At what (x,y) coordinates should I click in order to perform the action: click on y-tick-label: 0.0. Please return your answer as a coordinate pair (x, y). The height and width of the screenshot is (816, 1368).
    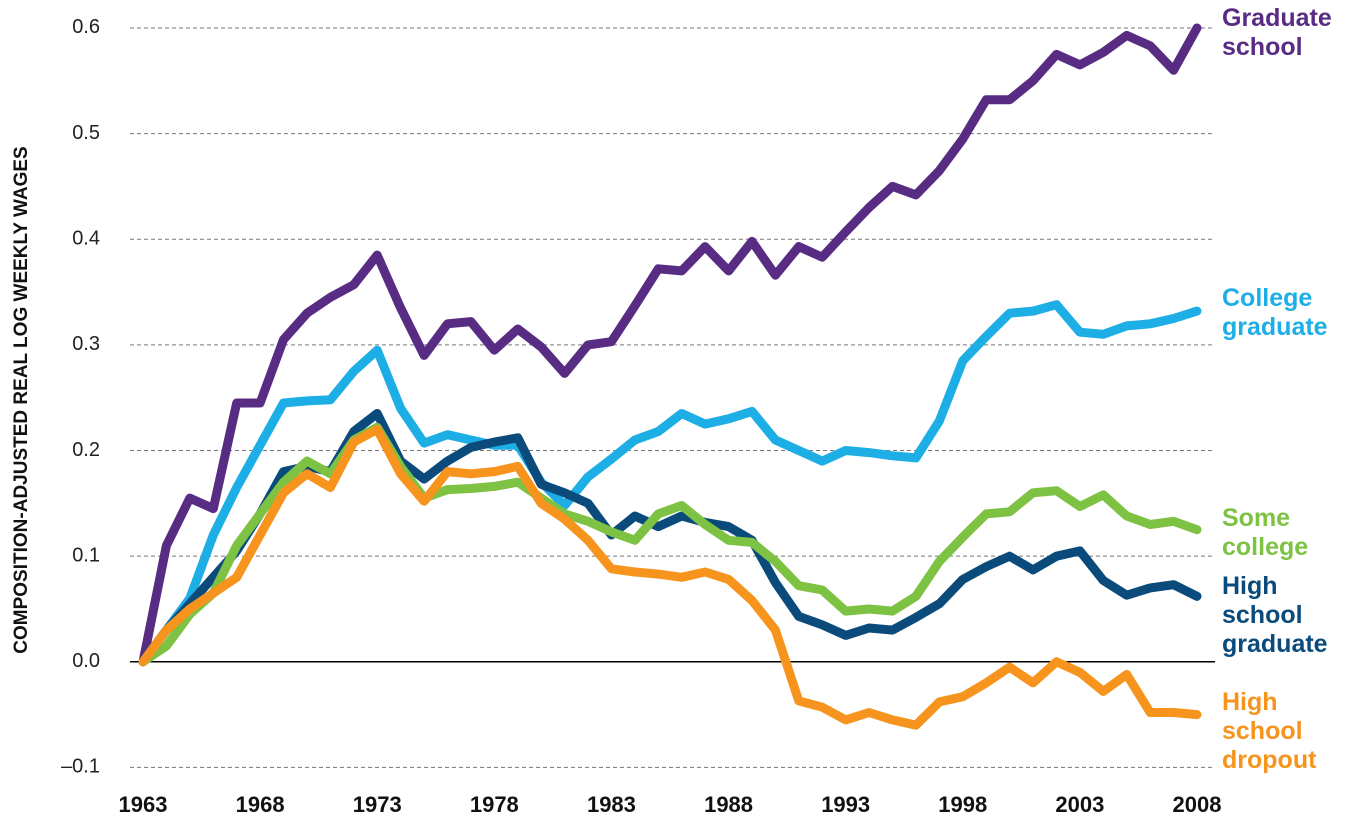
    Looking at the image, I should click on (86, 661).